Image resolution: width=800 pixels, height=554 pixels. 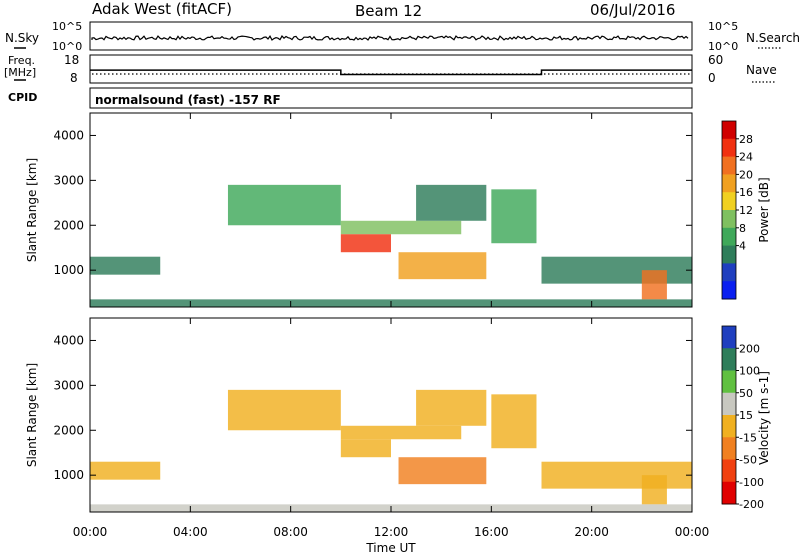 I want to click on power-colorbar-tick-label-6: 4, so click(x=742, y=246).